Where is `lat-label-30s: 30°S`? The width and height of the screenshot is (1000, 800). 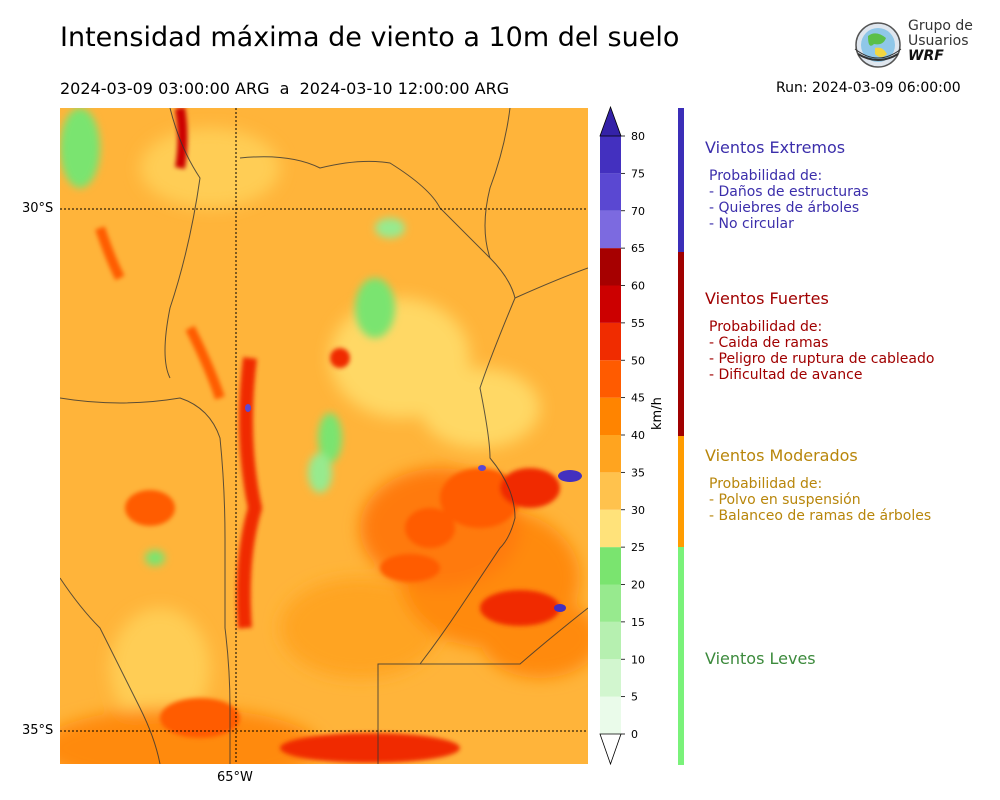 lat-label-30s: 30°S is located at coordinates (38, 208).